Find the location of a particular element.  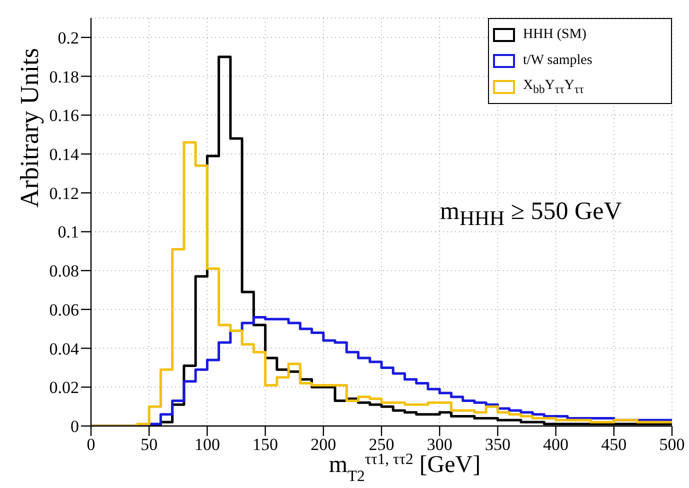

x-tick-label: 0 is located at coordinates (91, 444).